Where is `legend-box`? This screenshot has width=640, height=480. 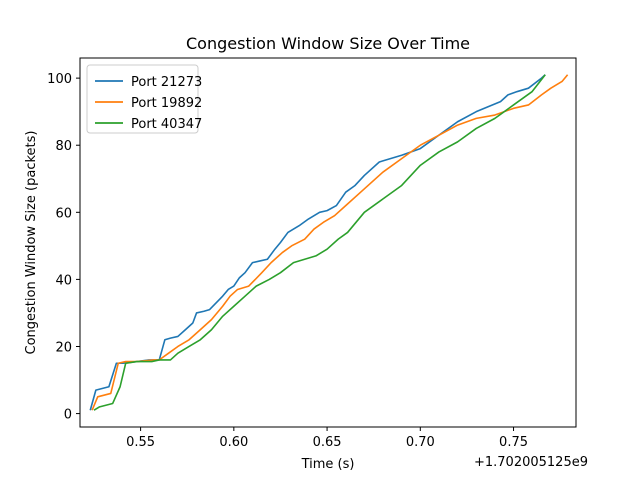 legend-box is located at coordinates (142, 99).